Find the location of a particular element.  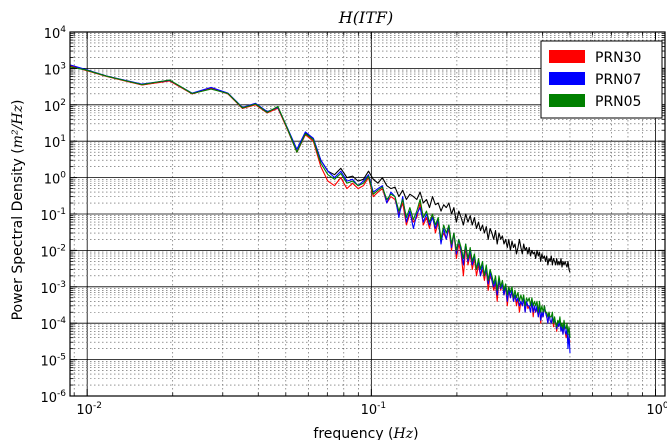

y-tick-label: 10³ is located at coordinates (55, 69).